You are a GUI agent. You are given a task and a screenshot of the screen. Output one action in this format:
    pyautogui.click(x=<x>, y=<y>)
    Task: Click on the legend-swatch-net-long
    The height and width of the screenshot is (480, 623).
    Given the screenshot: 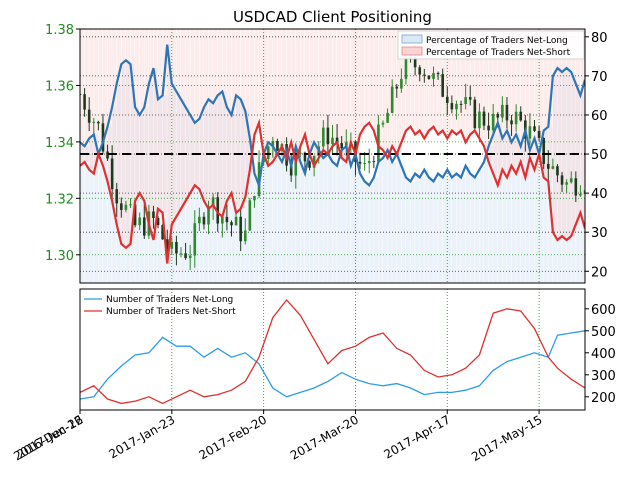 What is the action you would take?
    pyautogui.click(x=412, y=39)
    